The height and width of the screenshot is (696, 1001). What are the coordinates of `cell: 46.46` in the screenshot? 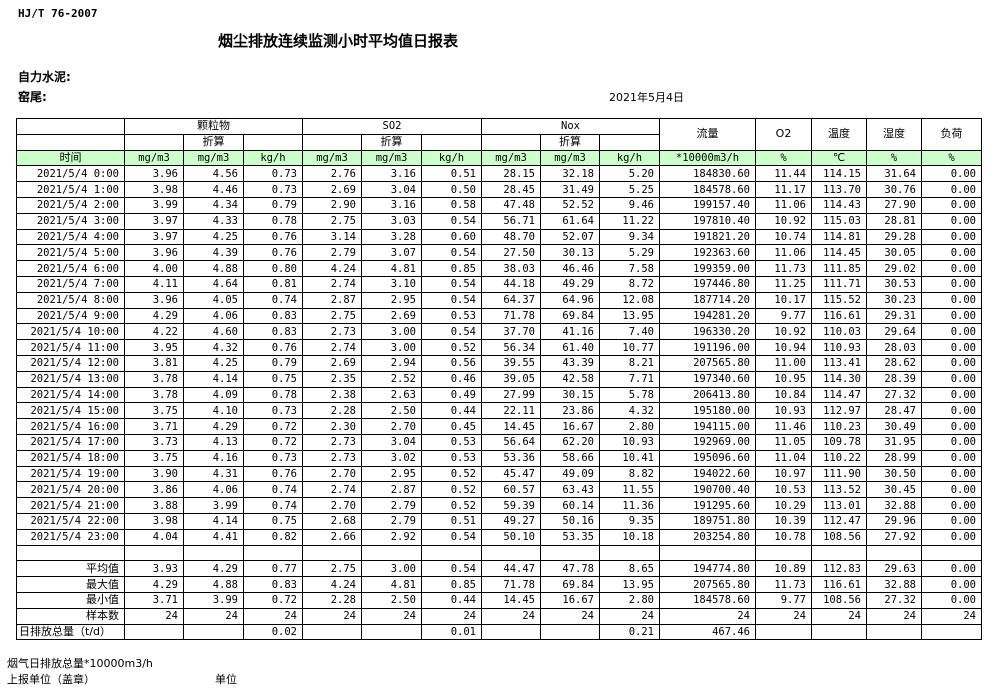 It's located at (570, 268).